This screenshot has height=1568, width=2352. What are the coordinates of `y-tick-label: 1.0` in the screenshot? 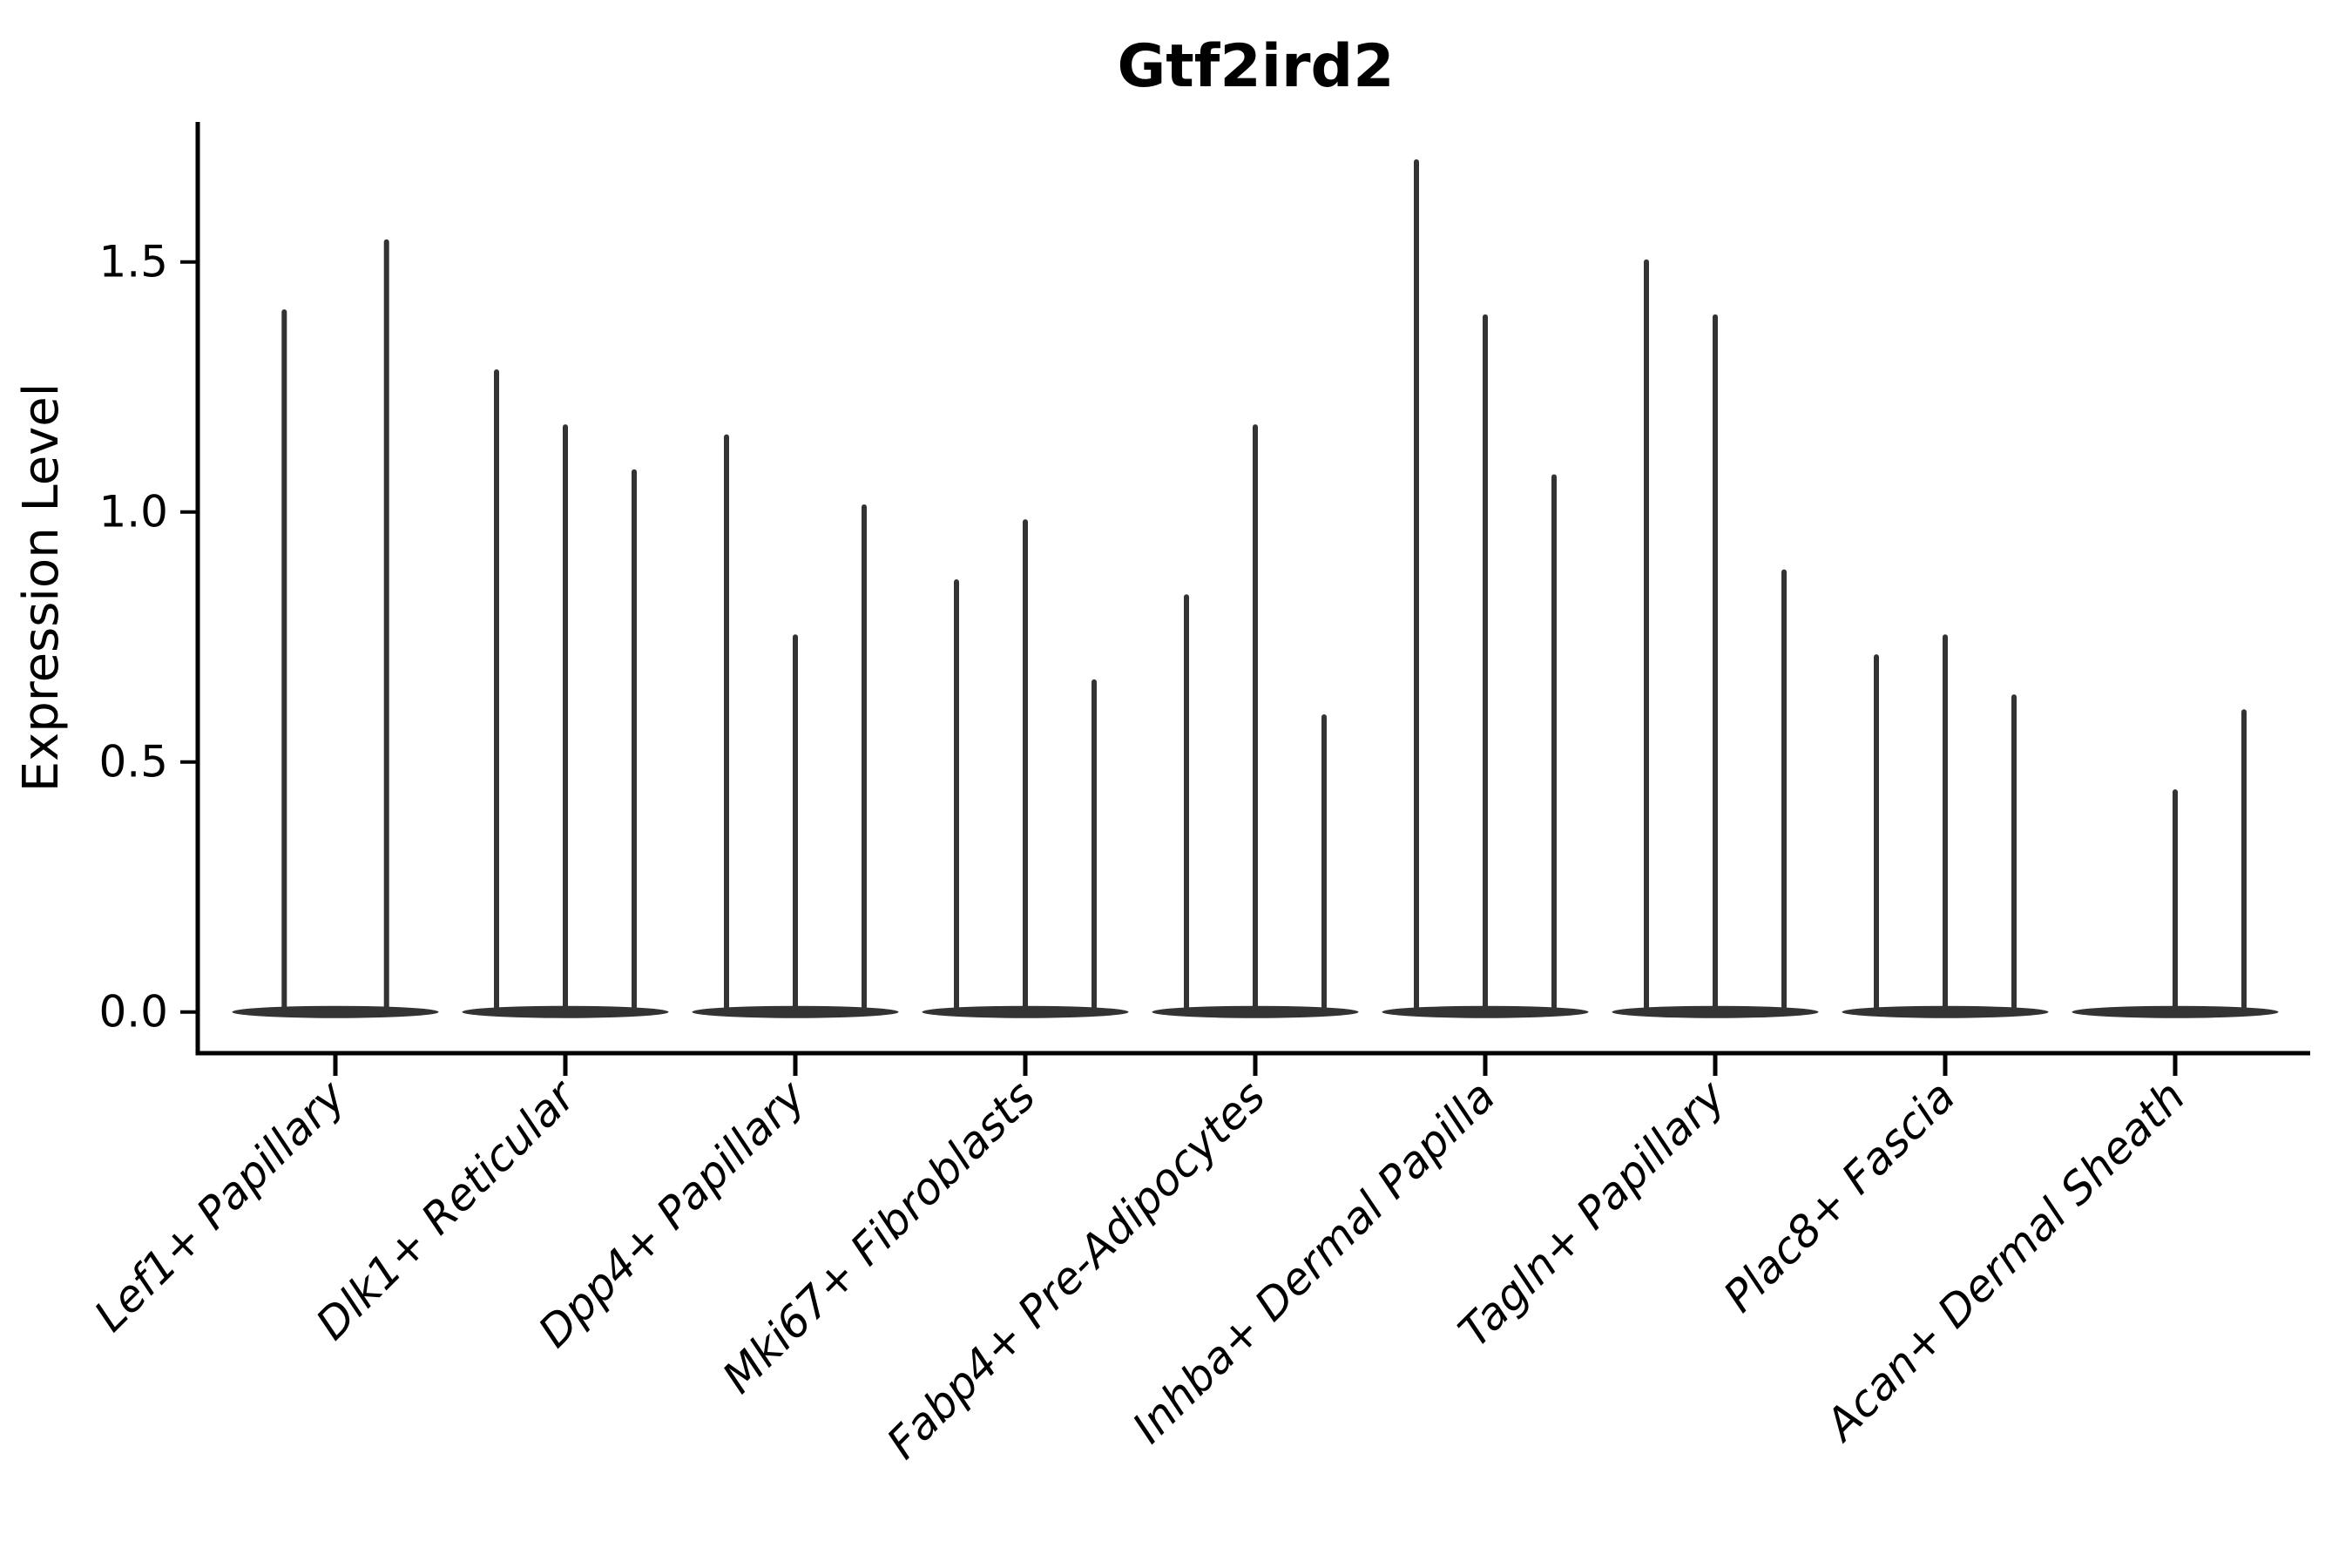 It's located at (133, 512).